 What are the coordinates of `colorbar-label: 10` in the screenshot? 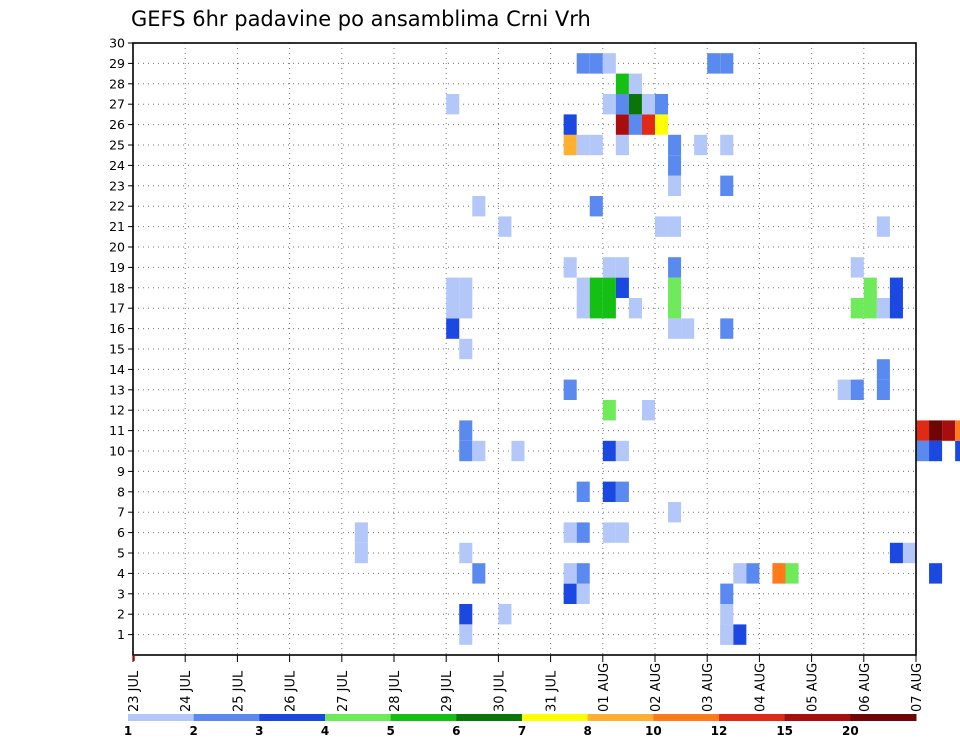 It's located at (653, 731).